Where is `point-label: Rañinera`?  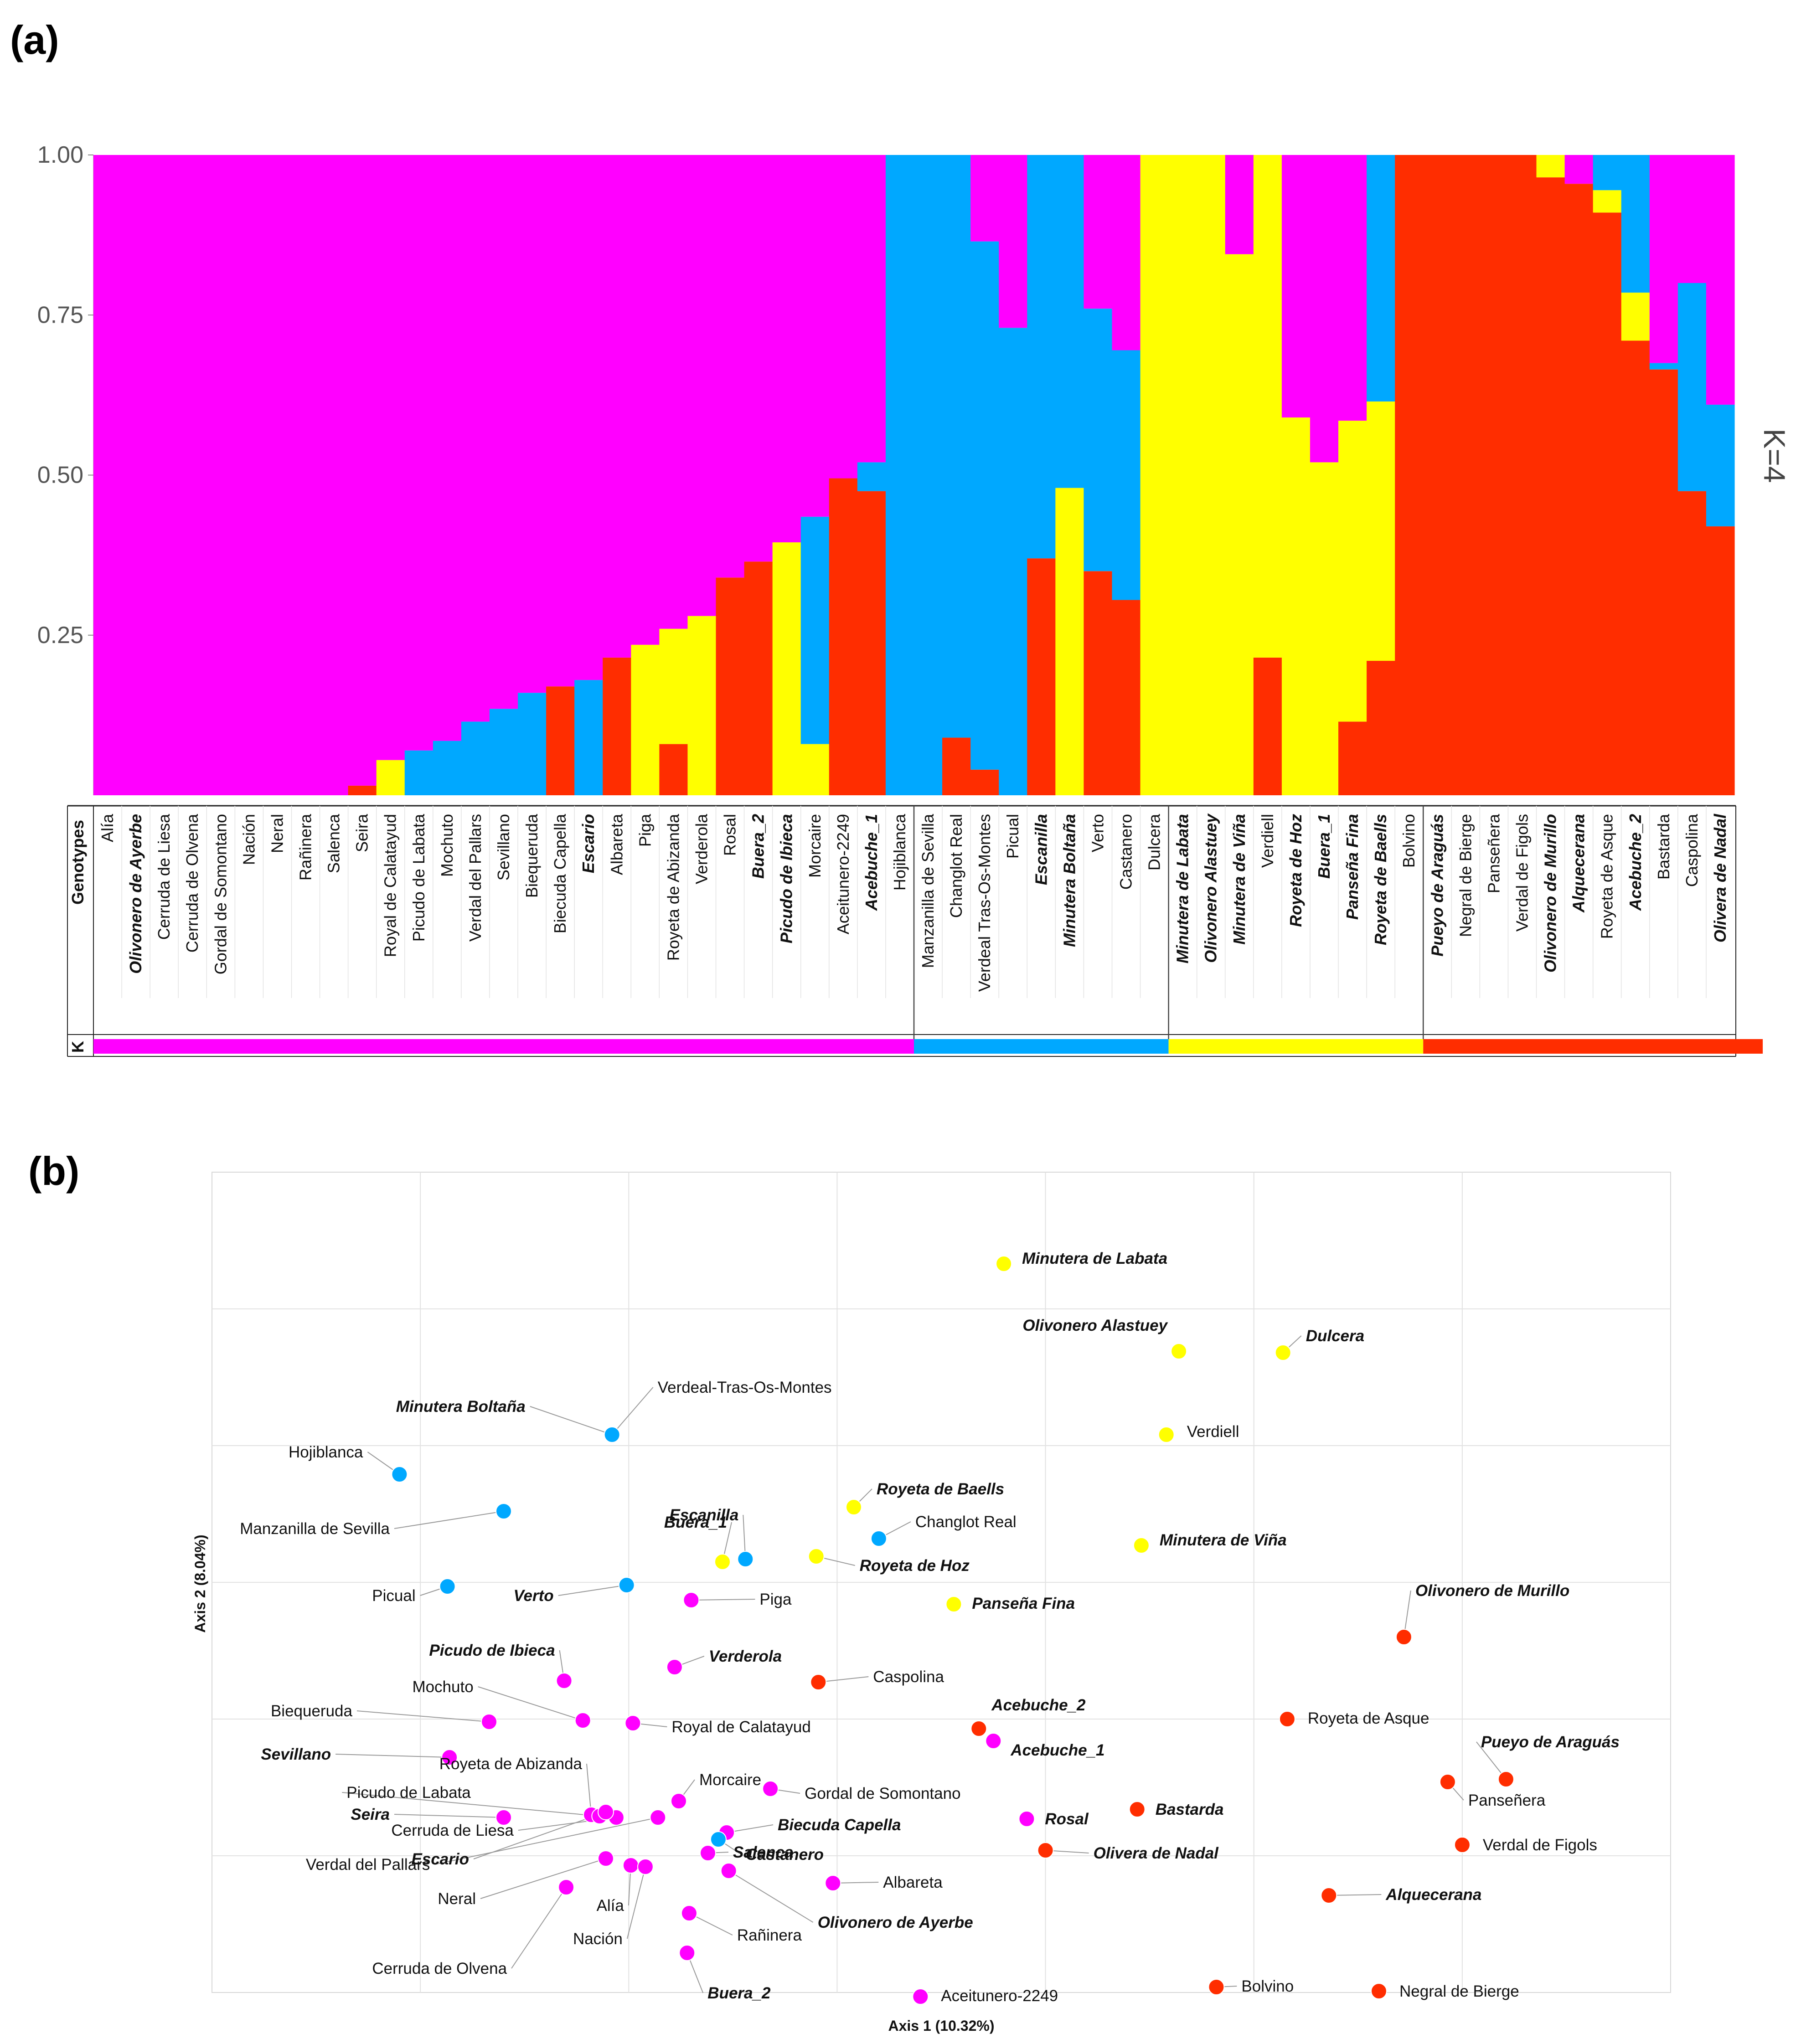 point-label: Rañinera is located at coordinates (769, 1935).